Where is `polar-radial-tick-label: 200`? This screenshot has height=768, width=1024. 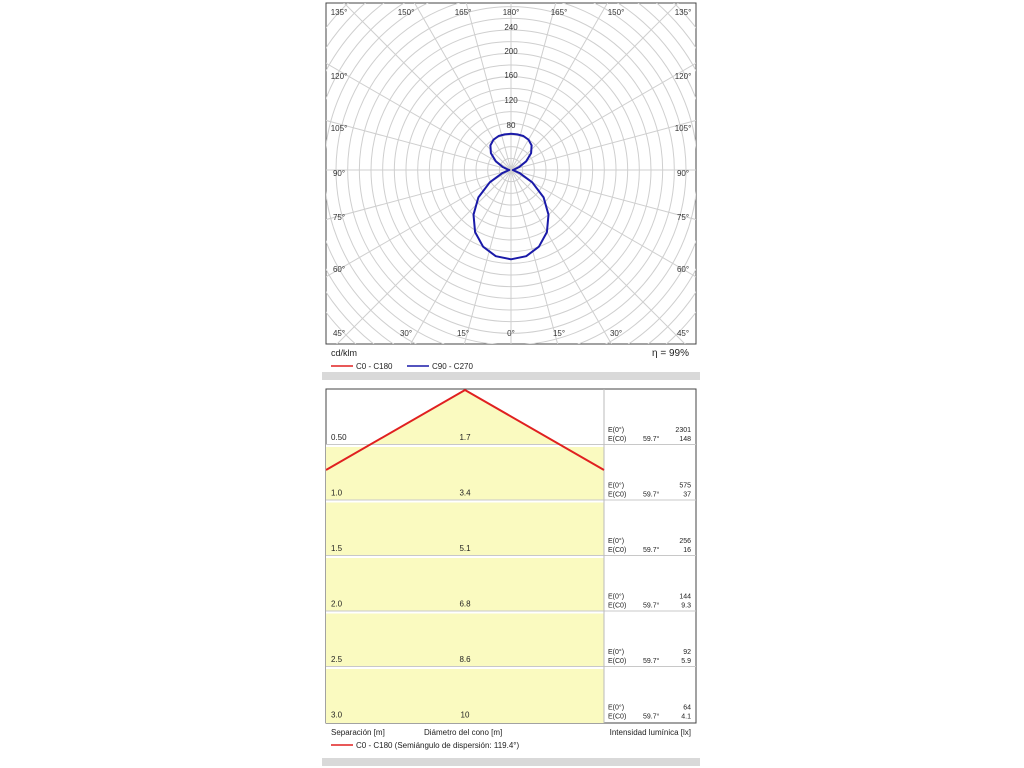
polar-radial-tick-label: 200 is located at coordinates (511, 51).